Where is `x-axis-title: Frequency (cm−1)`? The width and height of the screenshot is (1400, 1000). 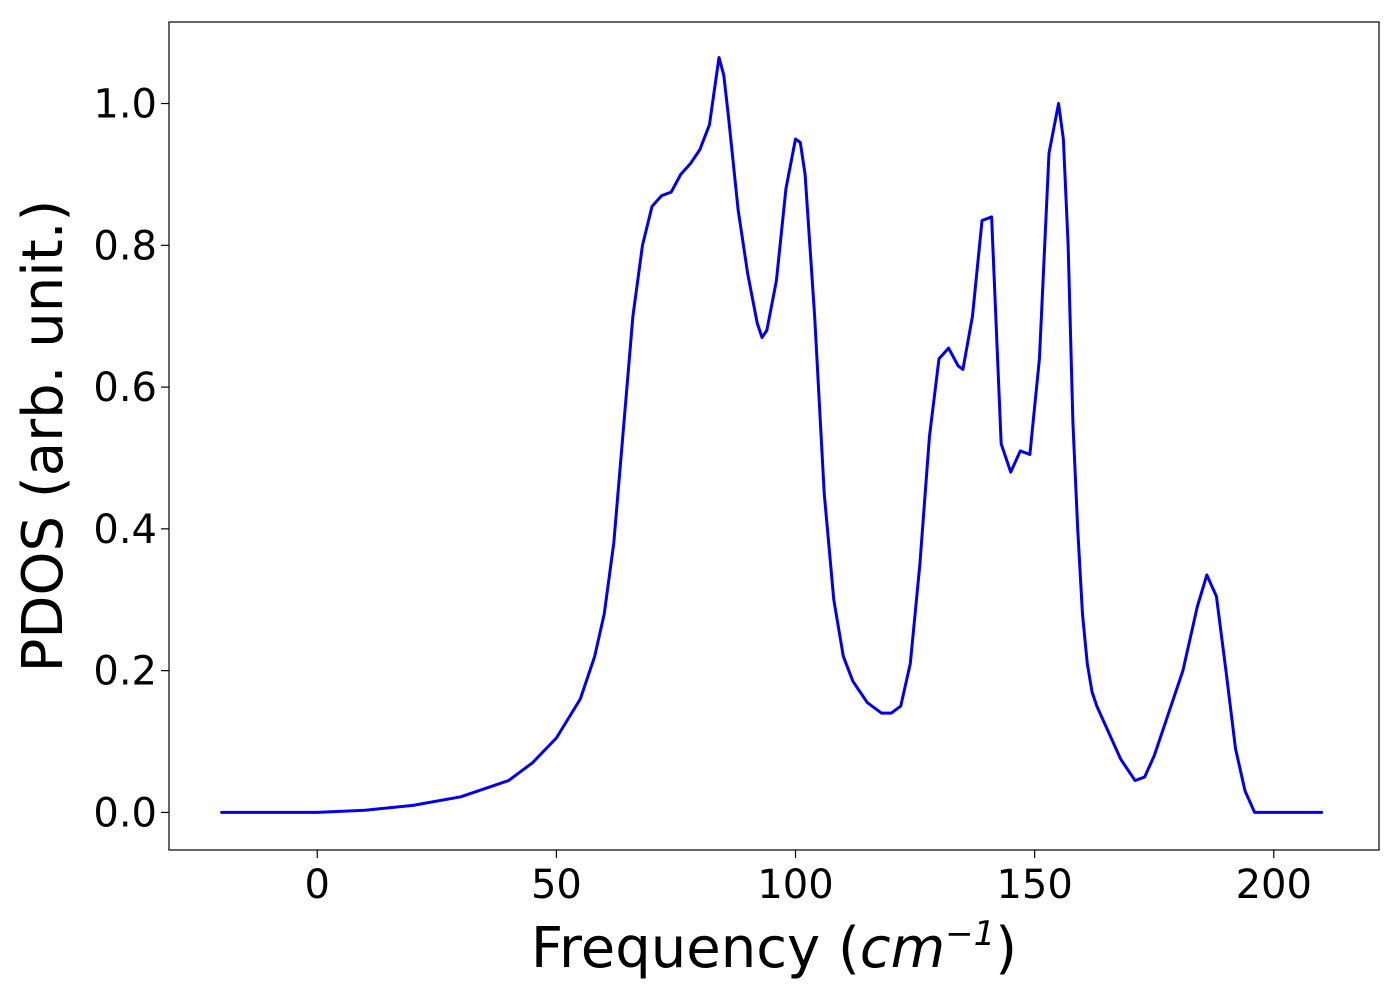
x-axis-title: Frequency (cm−1) is located at coordinates (774, 947).